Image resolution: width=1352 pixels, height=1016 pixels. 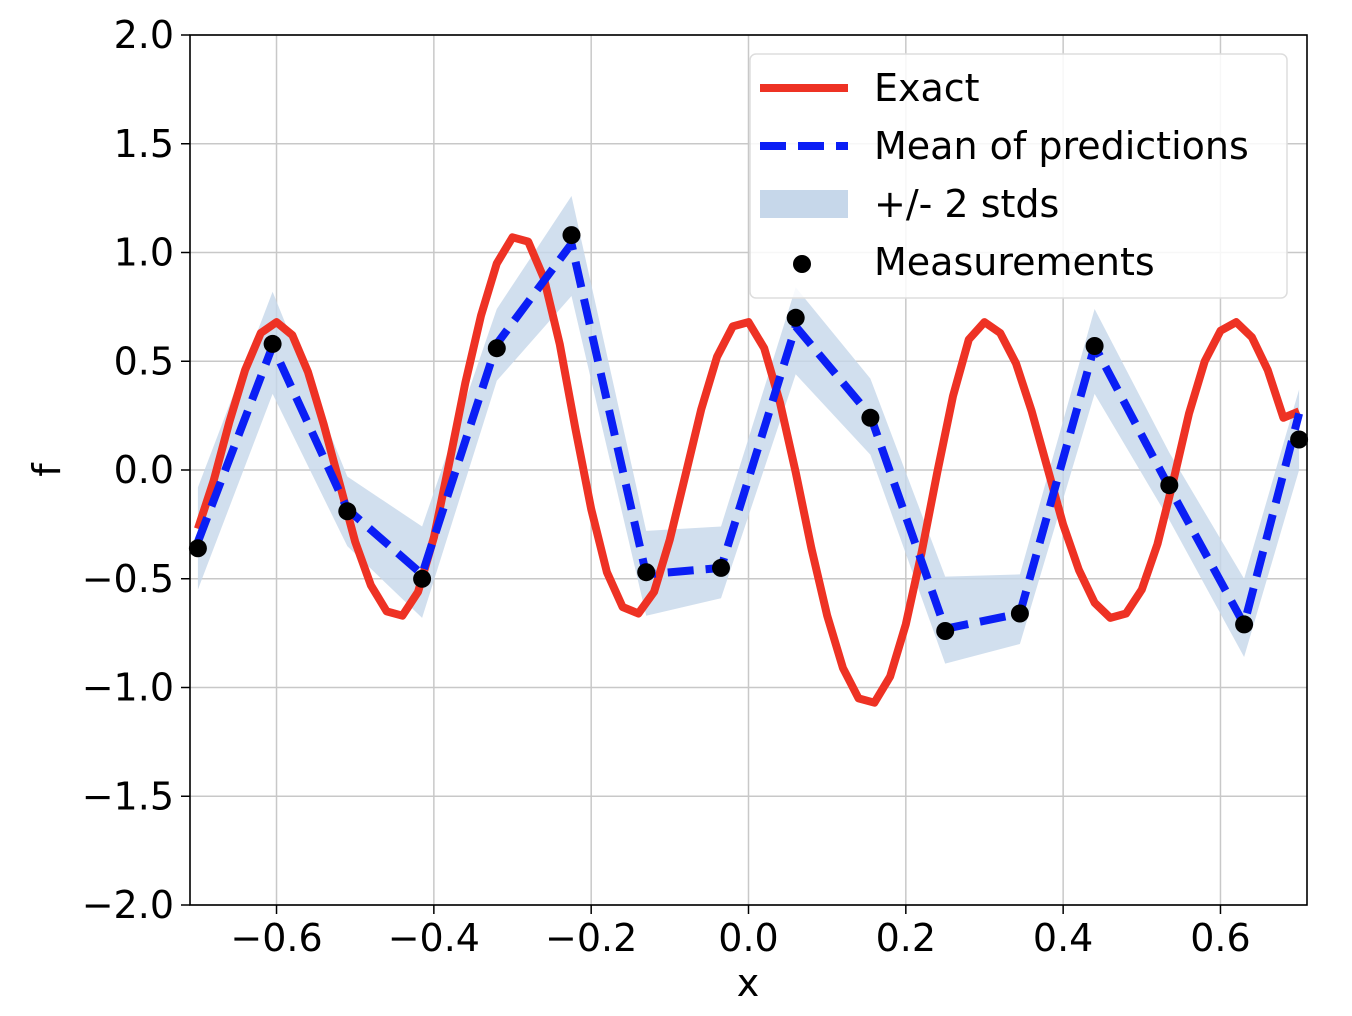 I want to click on y-tick-label: 2.0, so click(x=144, y=35).